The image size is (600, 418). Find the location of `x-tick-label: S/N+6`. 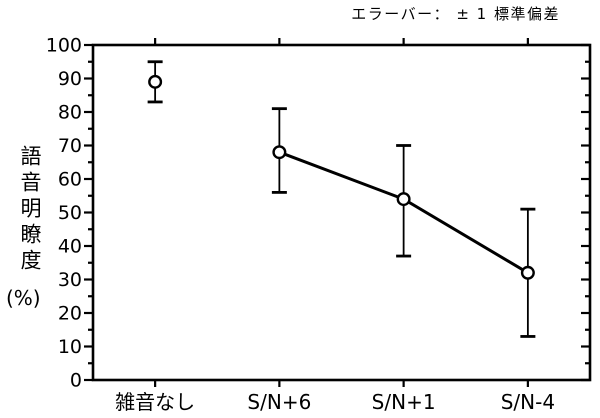

x-tick-label: S/N+6 is located at coordinates (279, 402).